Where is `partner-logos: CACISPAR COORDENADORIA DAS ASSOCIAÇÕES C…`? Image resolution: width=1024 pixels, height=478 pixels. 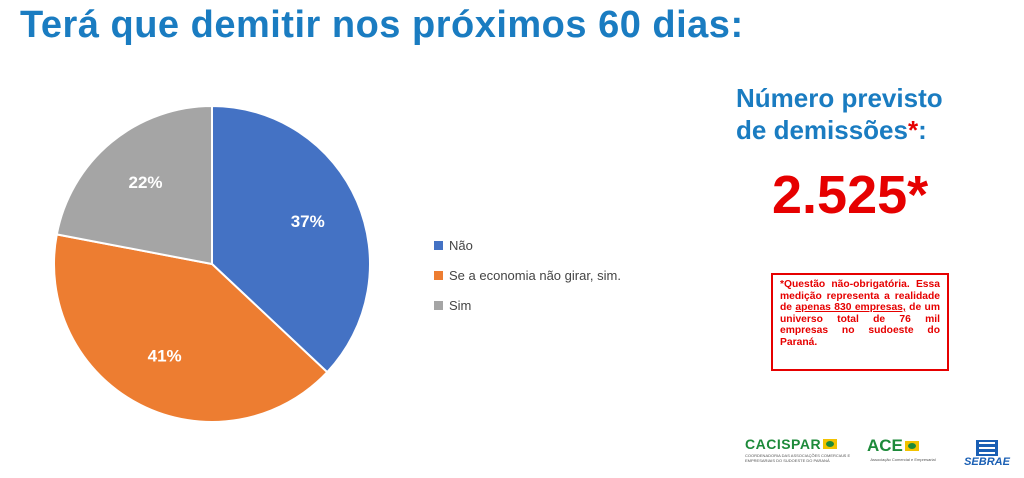
partner-logos: CACISPAR COORDENADORIA DAS ASSOCIAÇÕES C… is located at coordinates (880, 452).